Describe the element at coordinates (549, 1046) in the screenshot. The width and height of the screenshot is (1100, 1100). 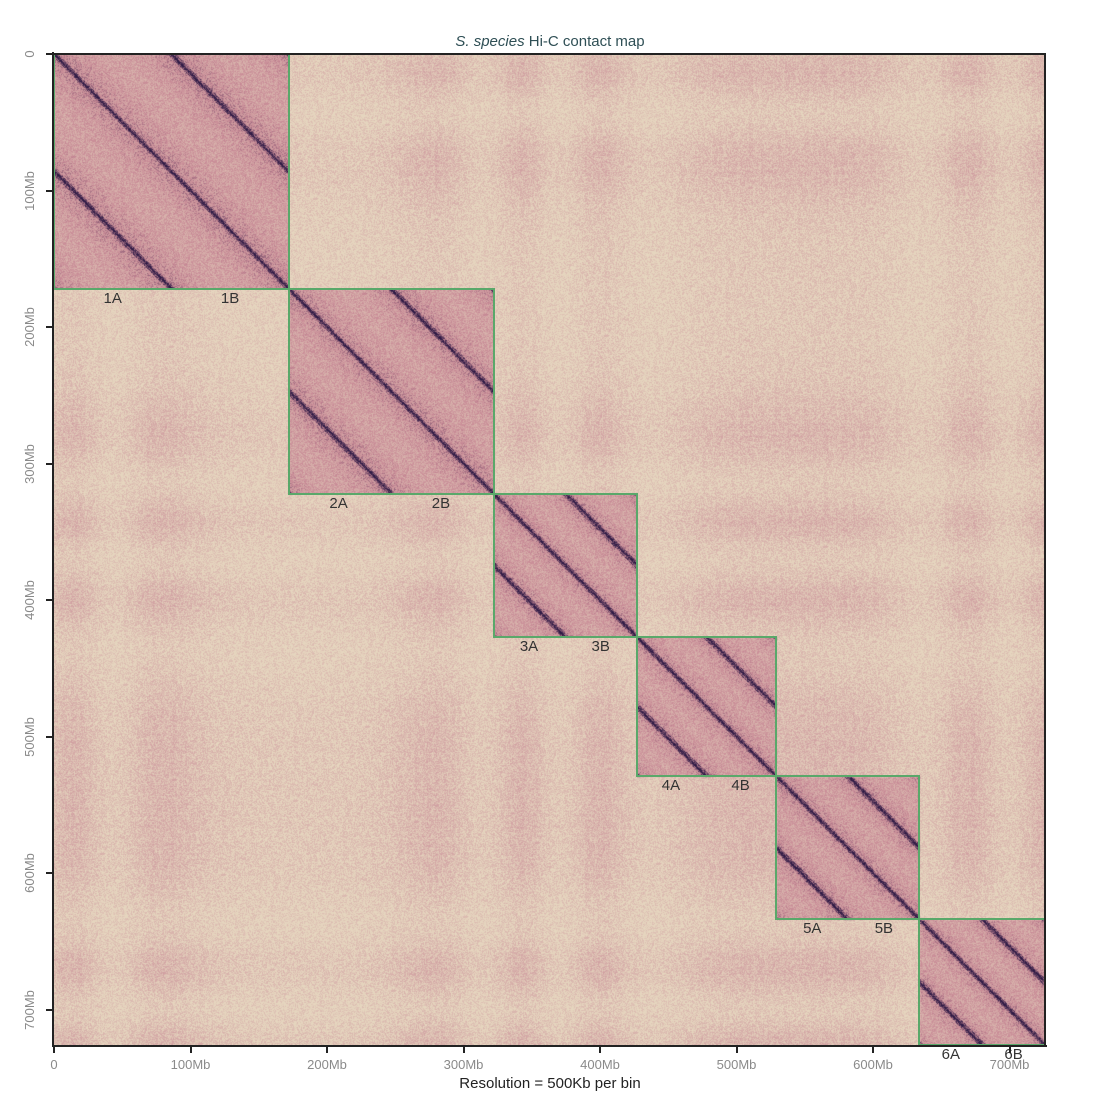
I see `x-axis-line` at that location.